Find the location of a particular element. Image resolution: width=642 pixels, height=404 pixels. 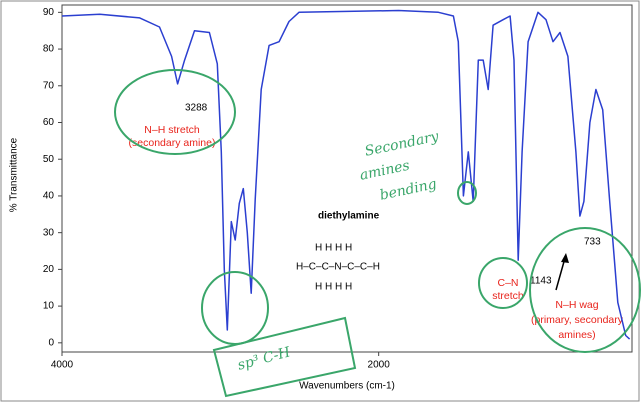

structure-bottom: H H H H is located at coordinates (333, 287).